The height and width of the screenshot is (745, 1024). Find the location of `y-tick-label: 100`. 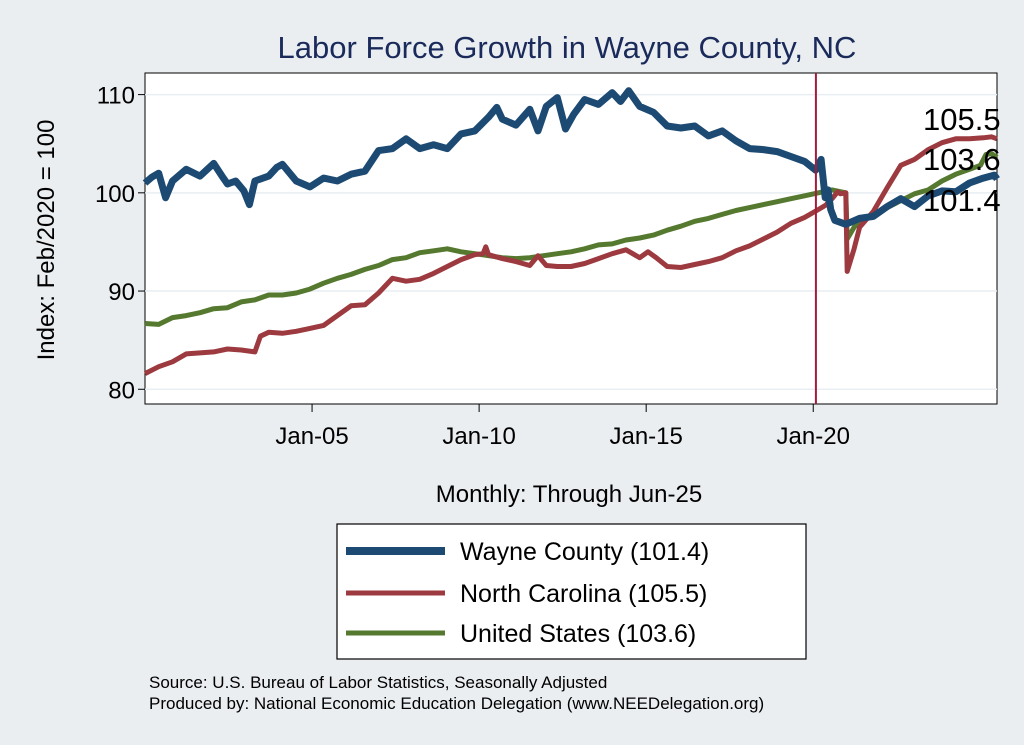

y-tick-label: 100 is located at coordinates (115, 194).